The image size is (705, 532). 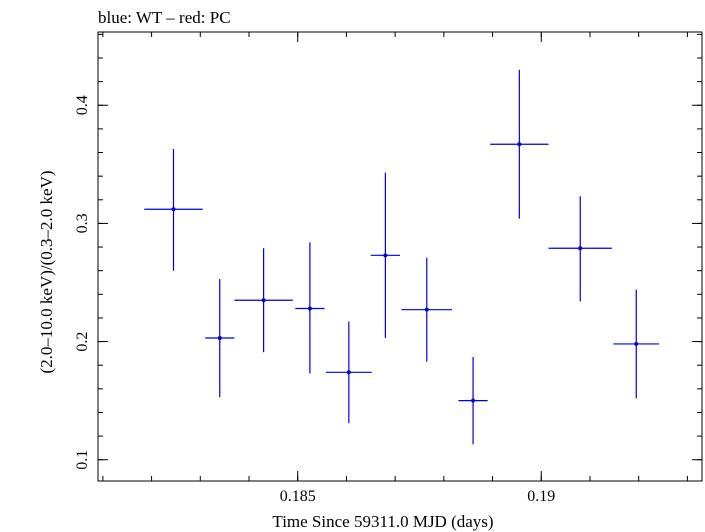 I want to click on x-axis-label: Time Since 59311.0 MJD (days), so click(x=382, y=521).